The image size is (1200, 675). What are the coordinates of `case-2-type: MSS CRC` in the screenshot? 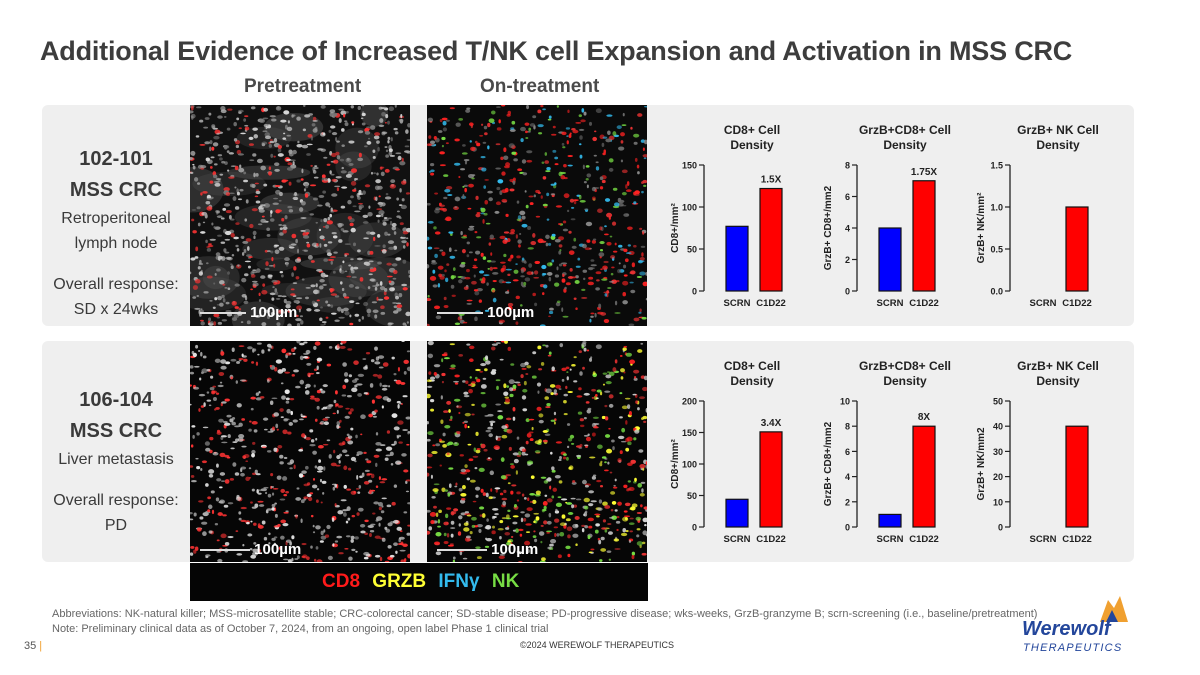 It's located at (116, 431).